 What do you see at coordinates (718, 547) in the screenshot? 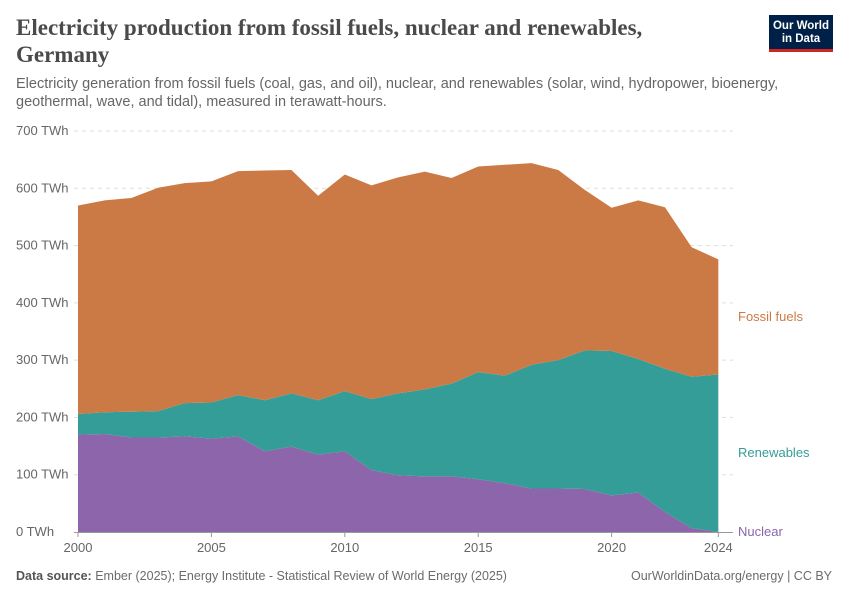
I see `x-tick-label: 2024` at bounding box center [718, 547].